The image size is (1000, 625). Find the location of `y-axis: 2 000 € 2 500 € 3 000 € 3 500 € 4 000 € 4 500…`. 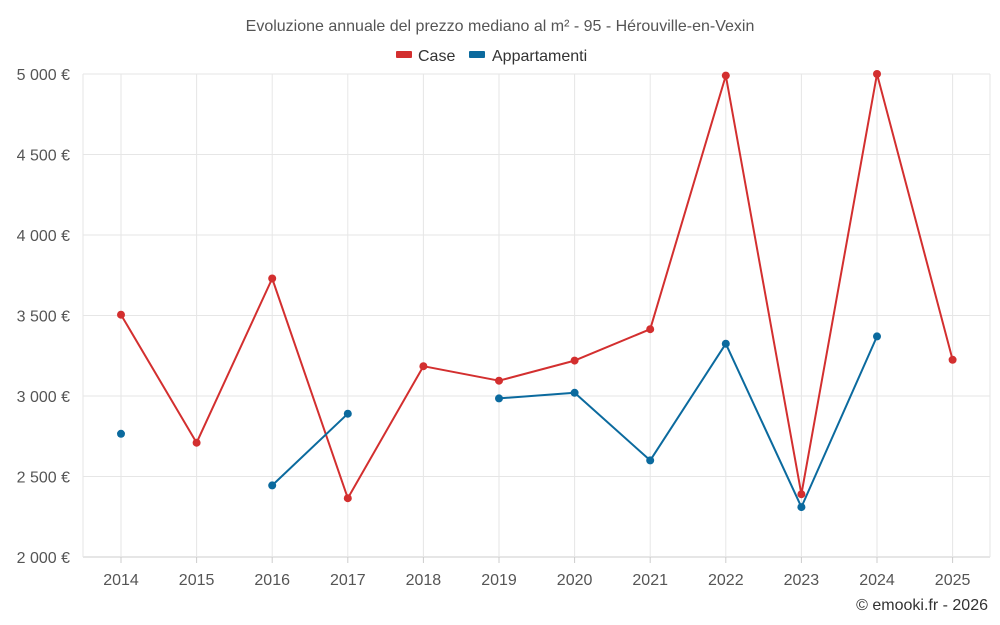

y-axis: 2 000 € 2 500 € 3 000 € 3 500 € 4 000 € 4 500… is located at coordinates (43, 317).